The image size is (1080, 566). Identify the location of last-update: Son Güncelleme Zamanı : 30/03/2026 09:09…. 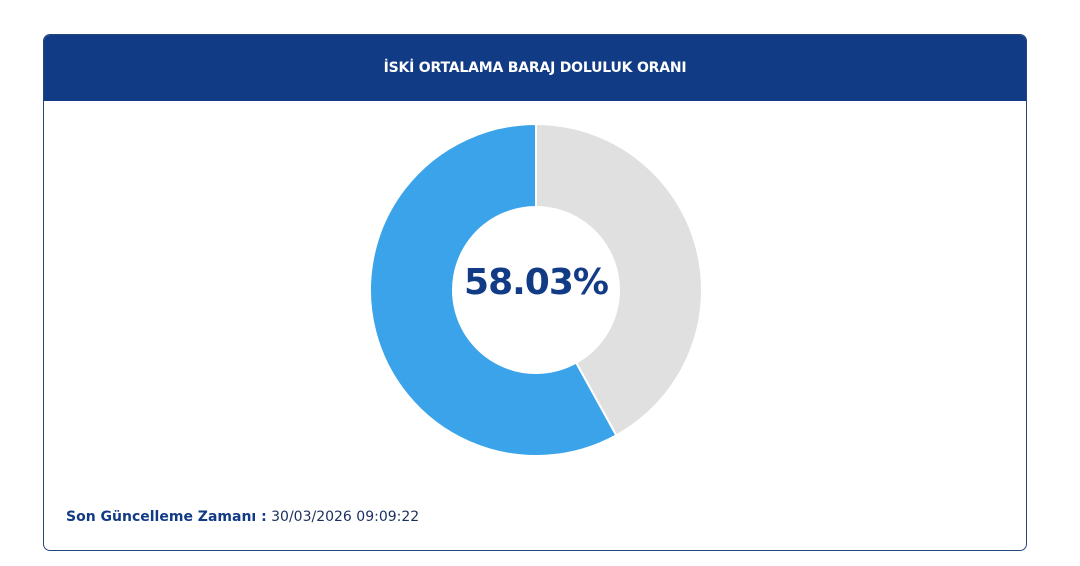
(242, 517).